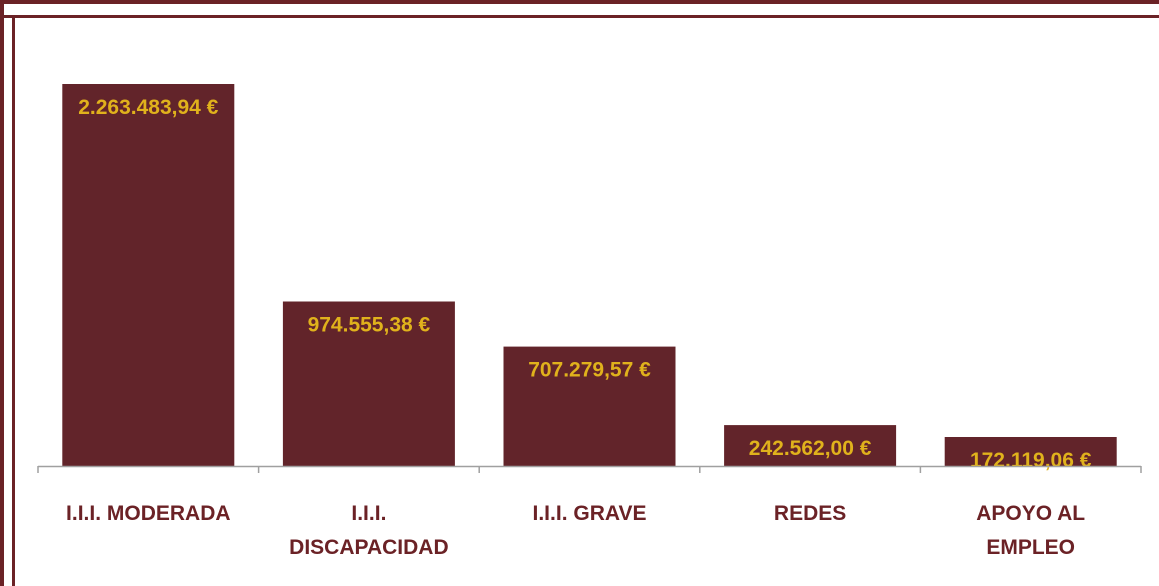  What do you see at coordinates (589, 370) in the screenshot?
I see `data-label-3: 707.279,57 €` at bounding box center [589, 370].